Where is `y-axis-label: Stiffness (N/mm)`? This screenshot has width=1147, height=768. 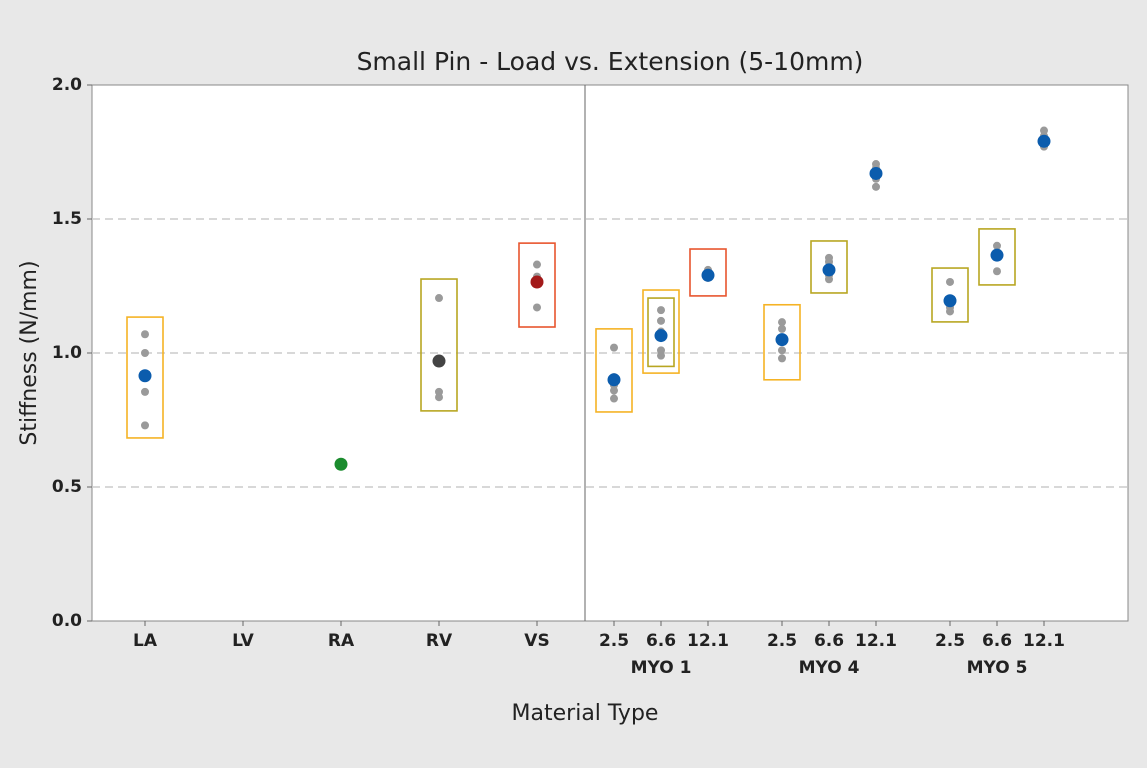
y-axis-label: Stiffness (N/mm) is located at coordinates (29, 352).